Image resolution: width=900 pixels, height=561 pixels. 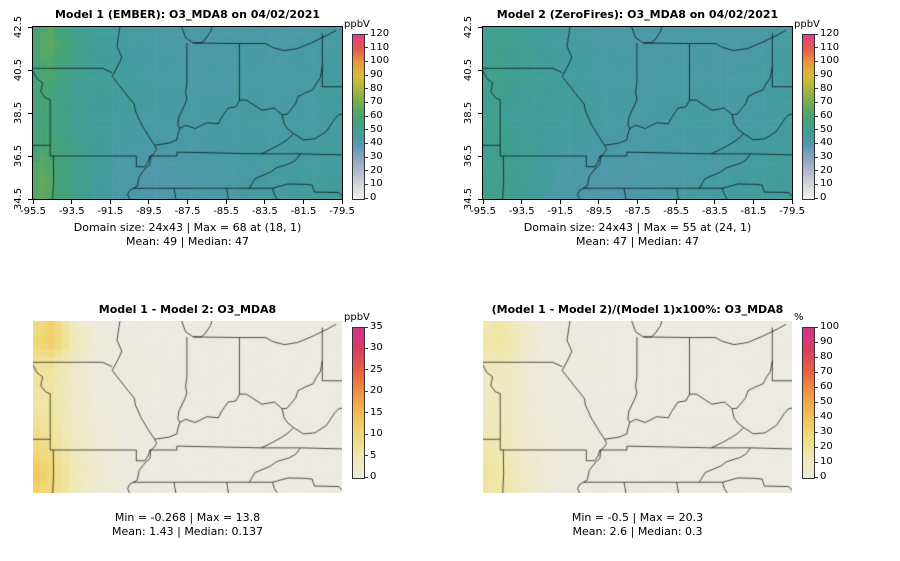 I want to click on colorbar-tick-label: 100, so click(x=380, y=61).